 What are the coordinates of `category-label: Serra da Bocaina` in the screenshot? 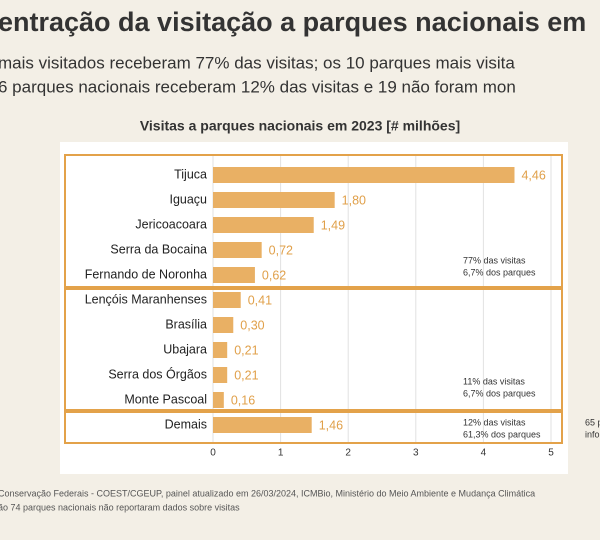 It's located at (158, 249).